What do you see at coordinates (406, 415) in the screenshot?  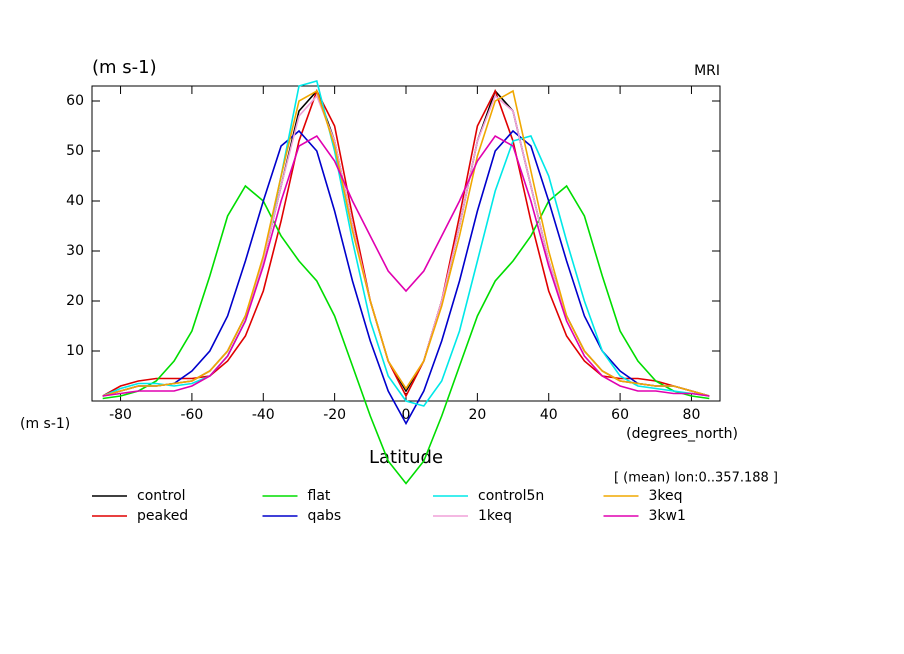 I see `x-tick-label: 0` at bounding box center [406, 415].